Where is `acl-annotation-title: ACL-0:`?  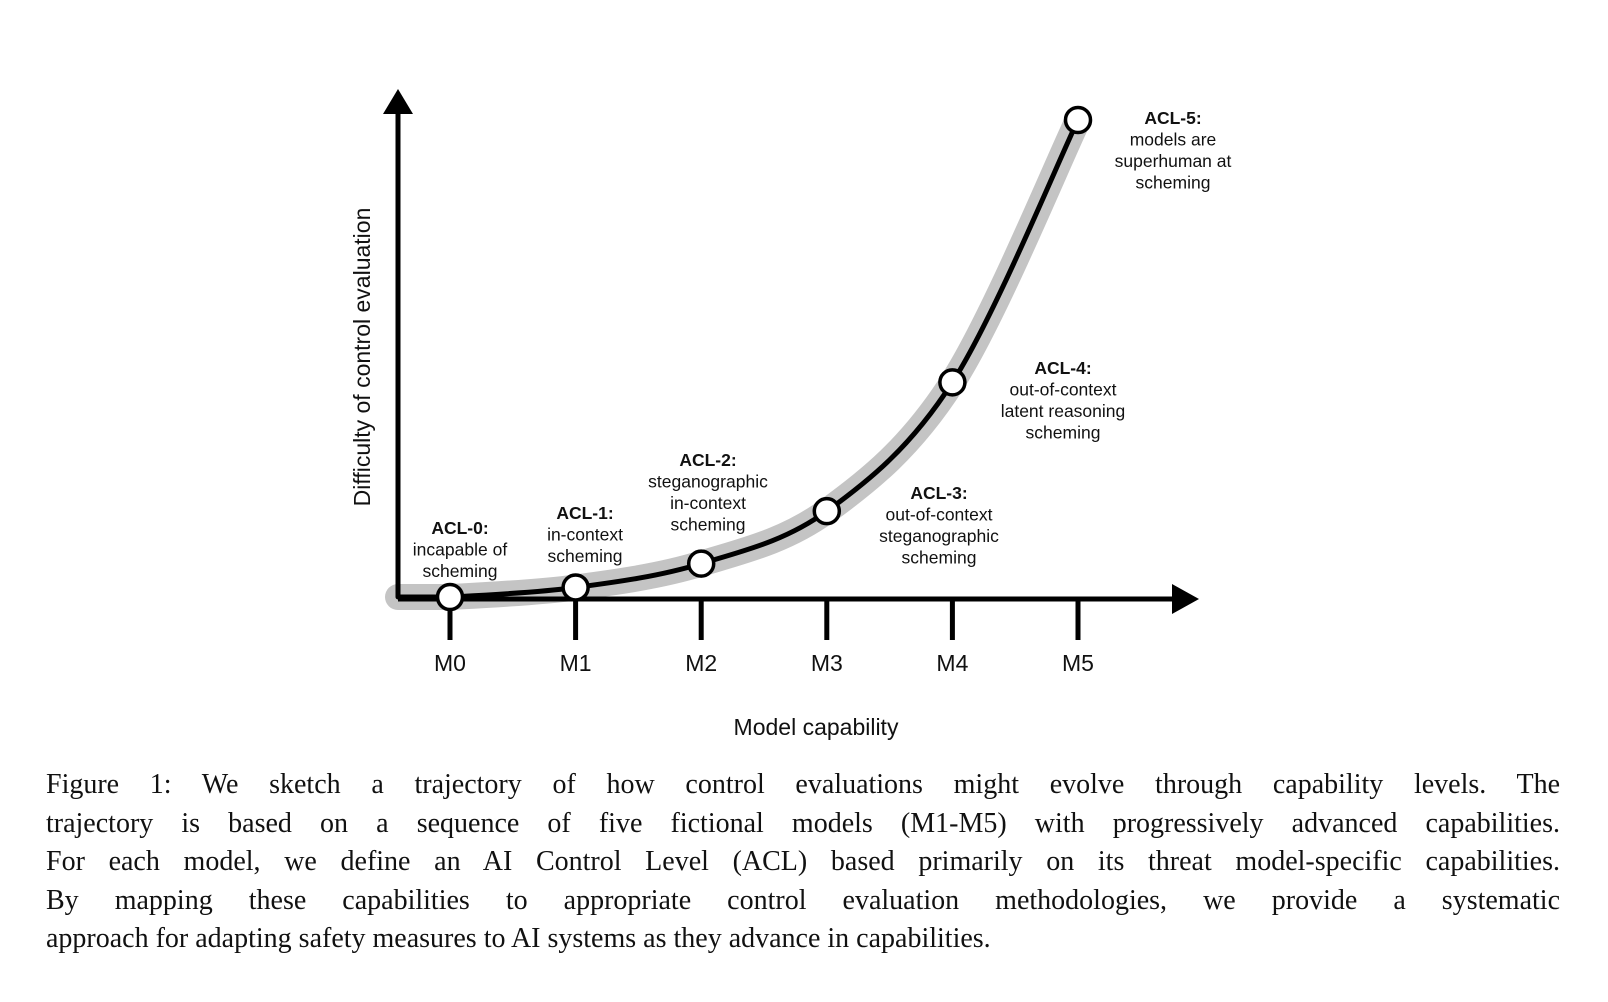 acl-annotation-title: ACL-0: is located at coordinates (459, 528).